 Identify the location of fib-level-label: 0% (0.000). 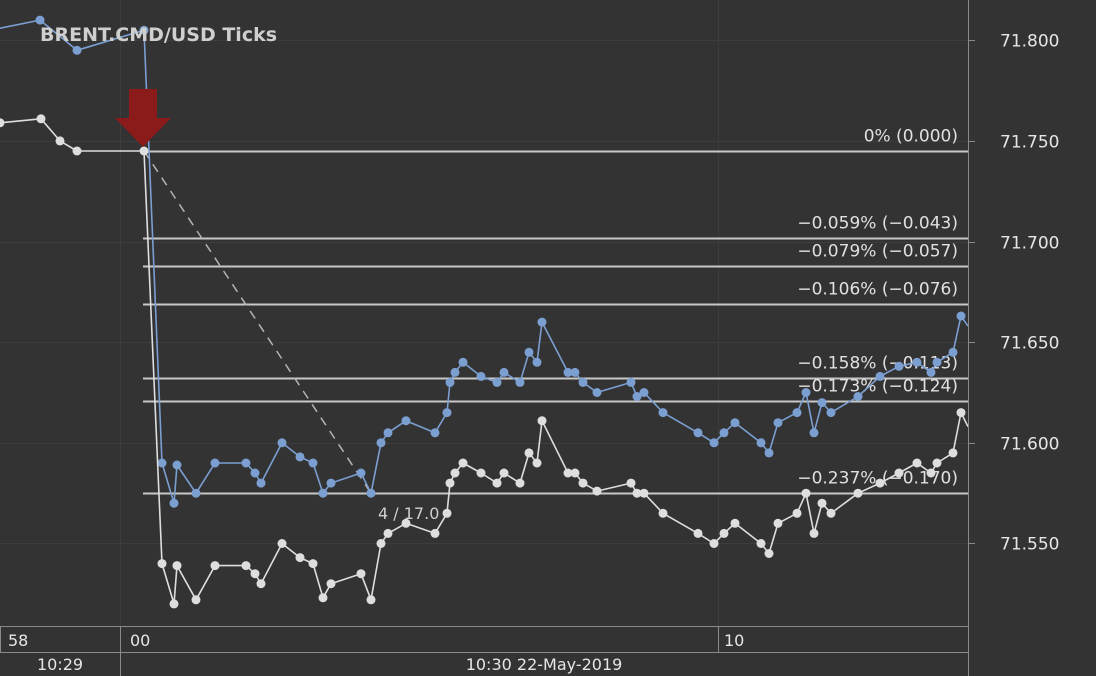
(911, 137).